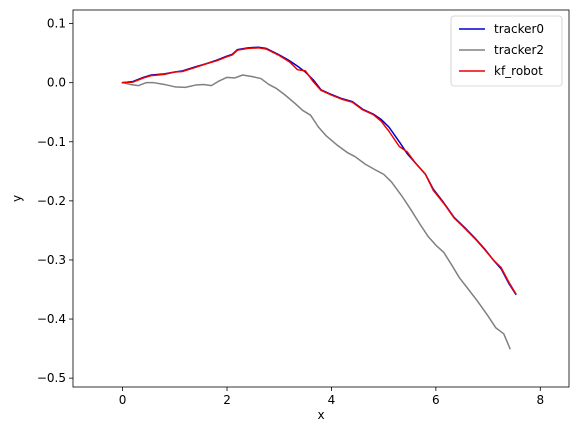  I want to click on y-tick-label: −0.3, so click(51, 260).